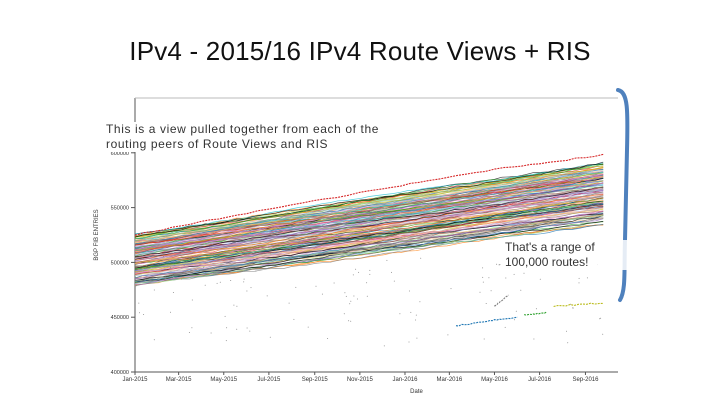  What do you see at coordinates (120, 263) in the screenshot?
I see `y-tick-label: 500000` at bounding box center [120, 263].